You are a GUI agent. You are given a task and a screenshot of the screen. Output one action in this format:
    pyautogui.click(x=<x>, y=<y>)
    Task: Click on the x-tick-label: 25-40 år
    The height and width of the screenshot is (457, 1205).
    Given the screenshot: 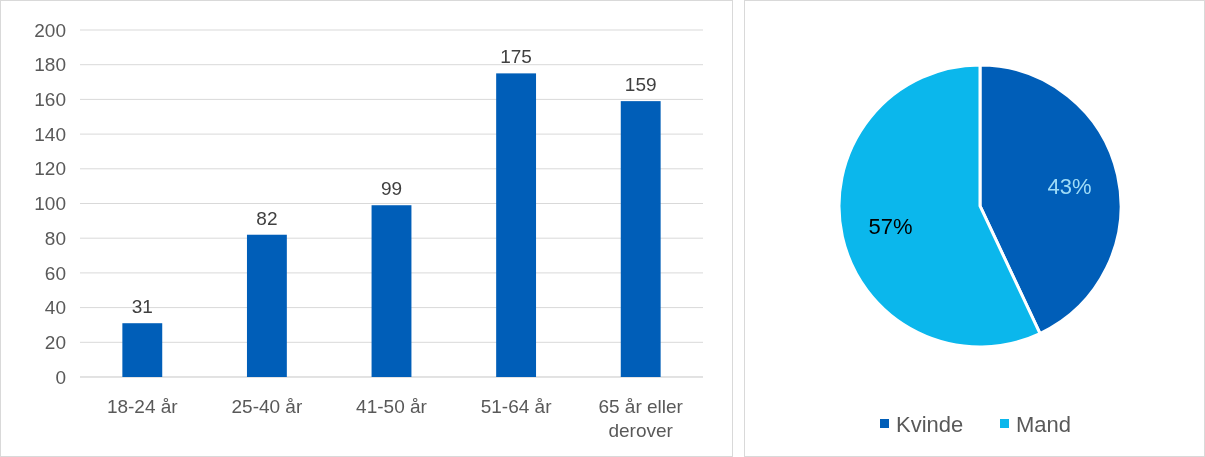 What is the action you would take?
    pyautogui.click(x=267, y=406)
    